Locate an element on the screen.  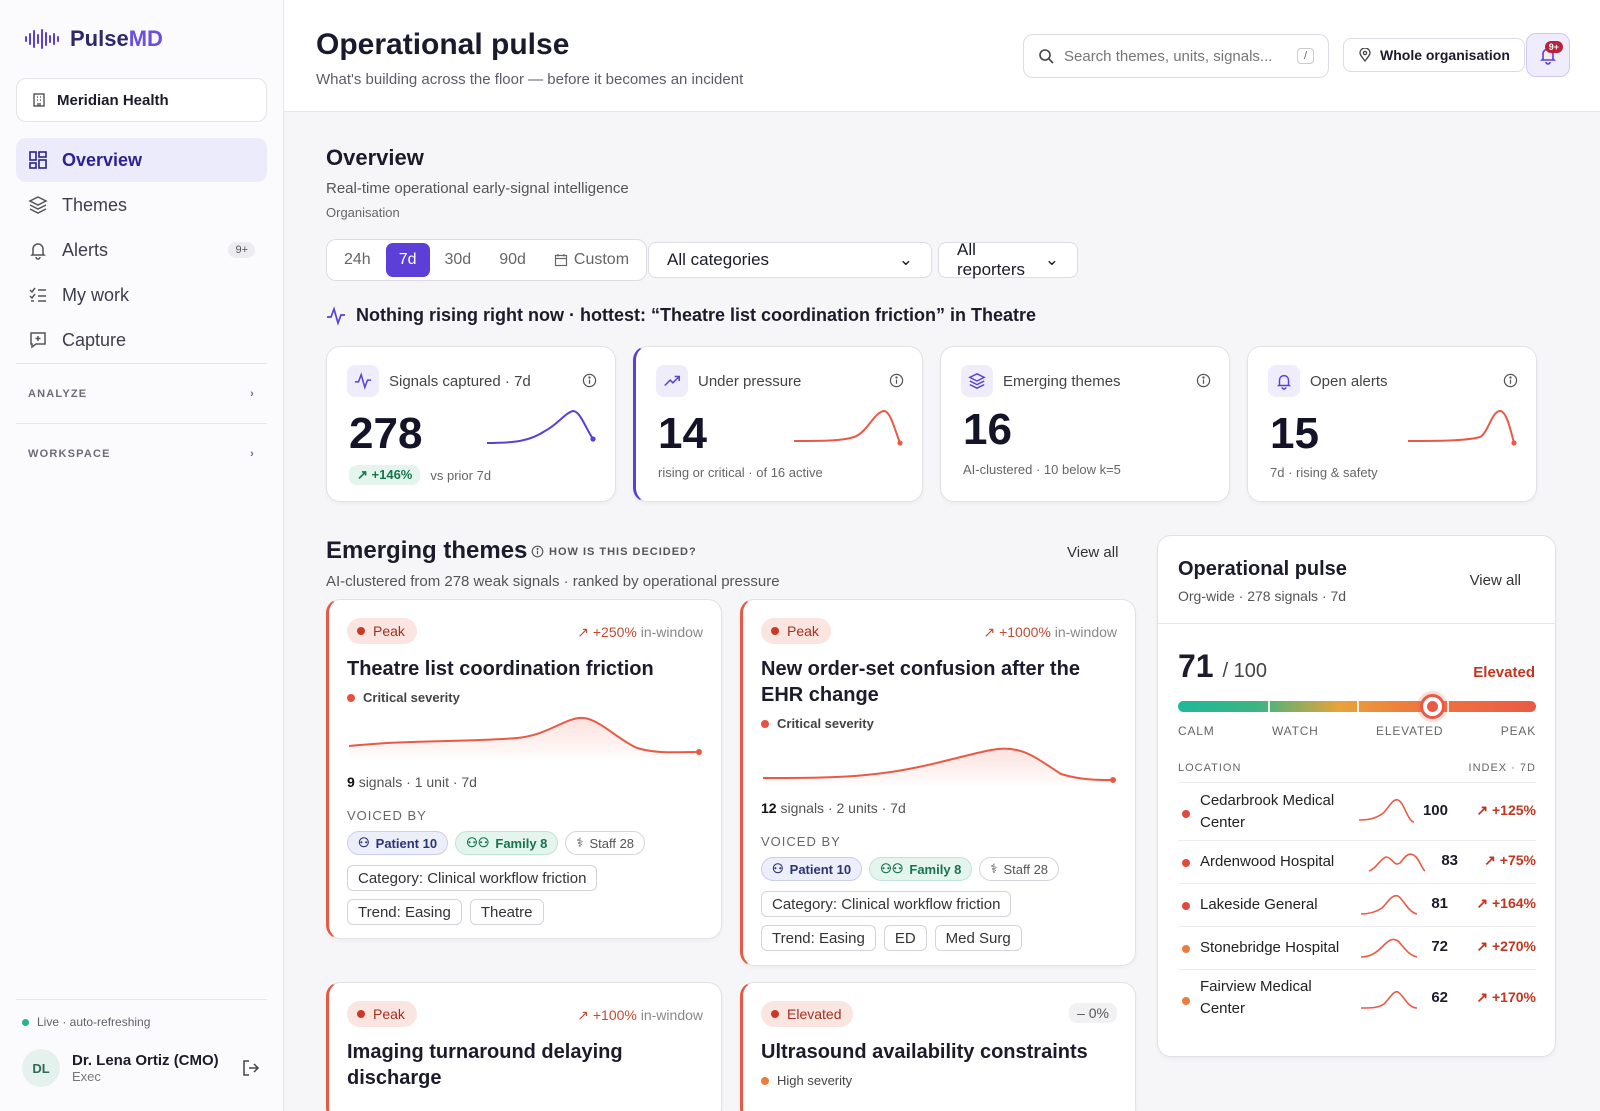
pulse-view-all-link: View all is located at coordinates (1495, 580).